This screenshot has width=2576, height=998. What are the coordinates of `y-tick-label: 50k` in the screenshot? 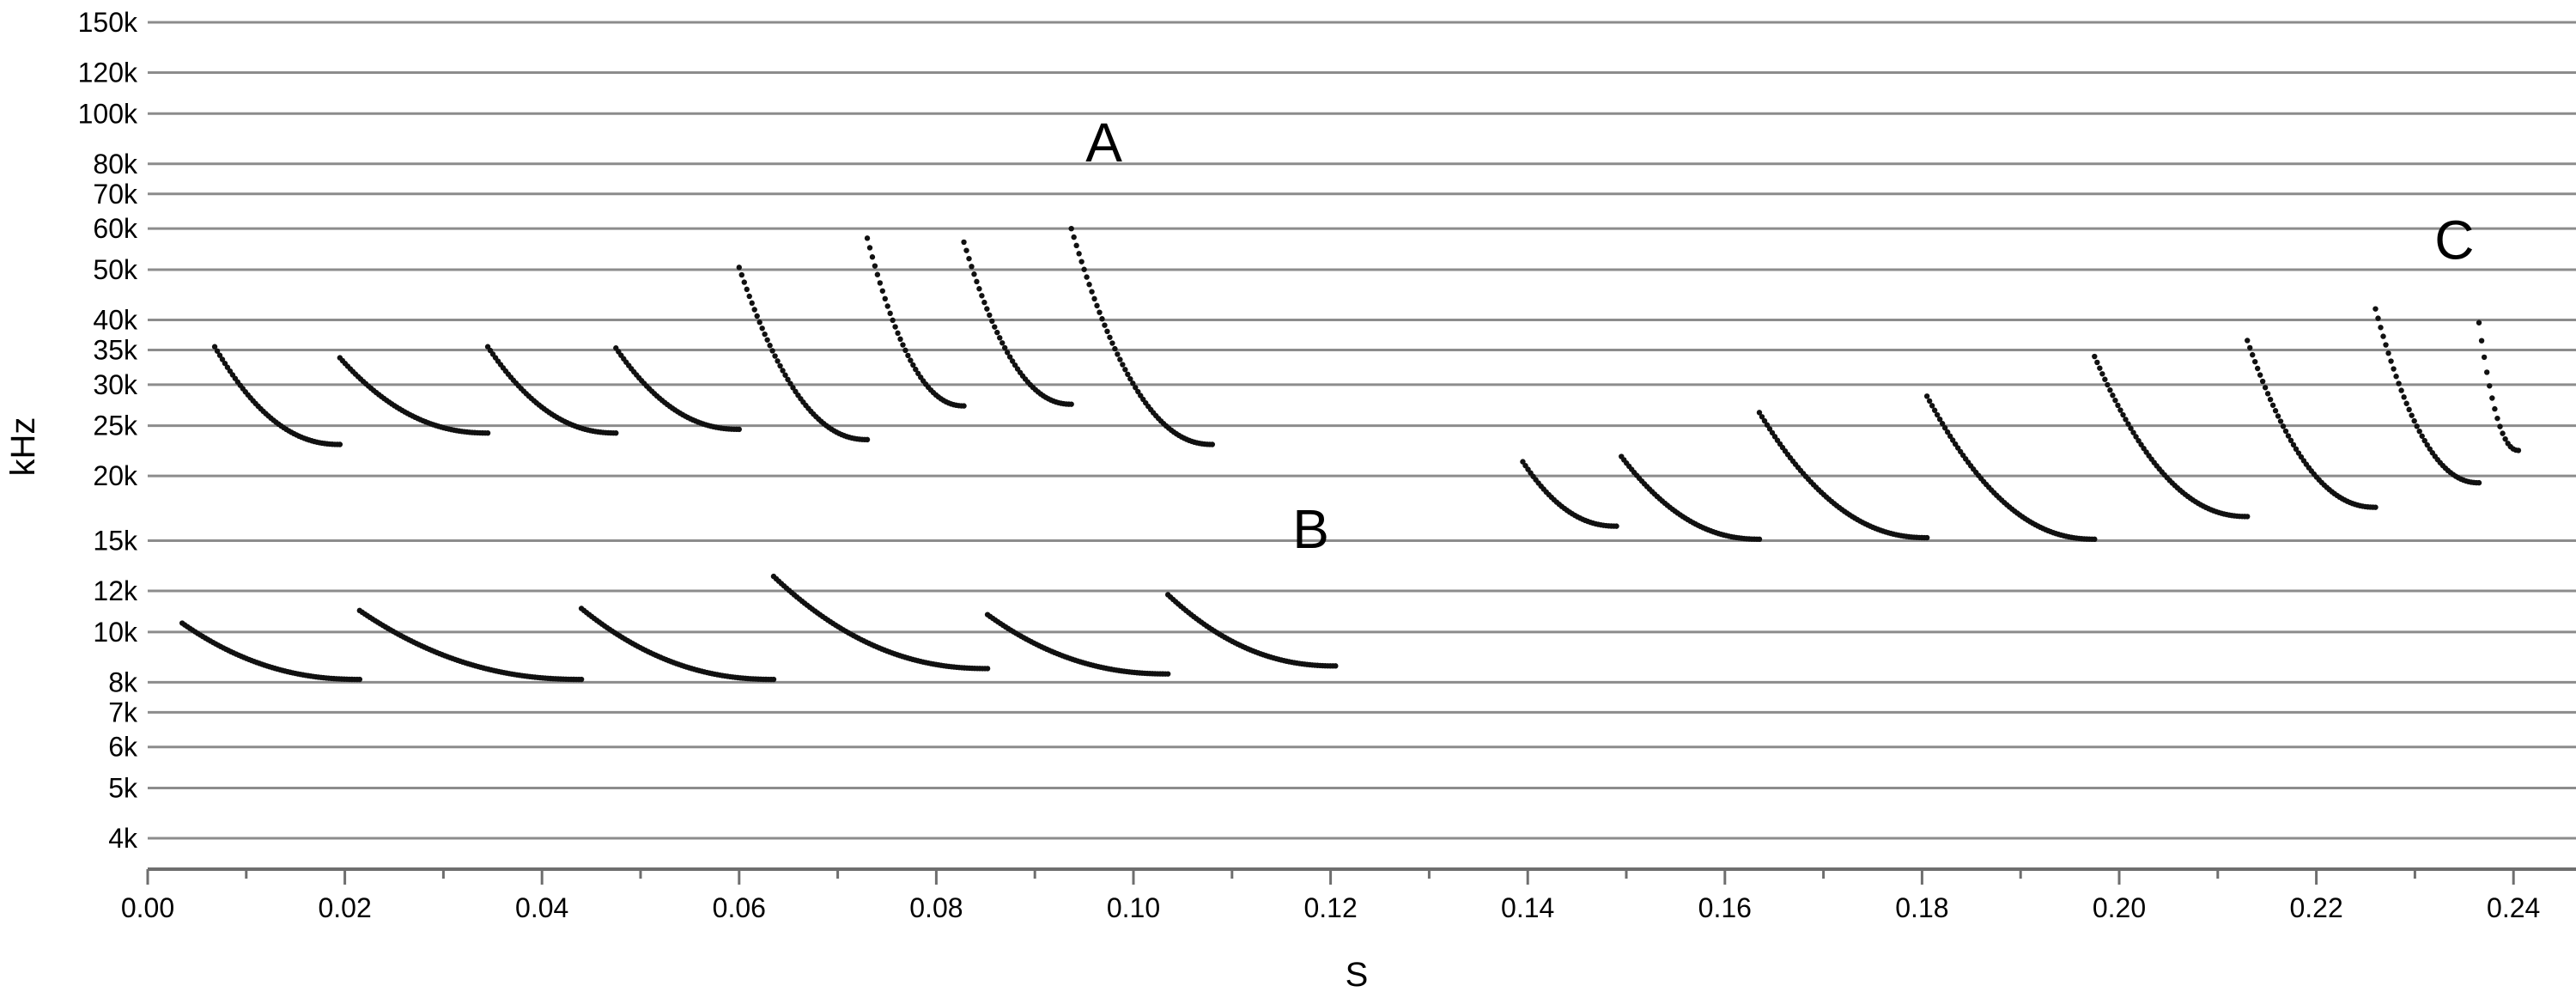 It's located at (116, 269).